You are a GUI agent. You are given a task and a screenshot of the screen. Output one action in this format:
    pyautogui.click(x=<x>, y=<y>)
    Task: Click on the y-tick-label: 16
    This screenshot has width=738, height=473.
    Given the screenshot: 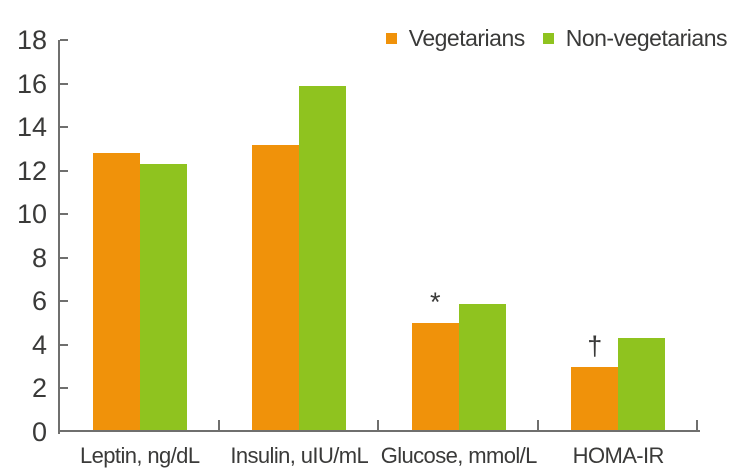 What is the action you would take?
    pyautogui.click(x=31, y=83)
    